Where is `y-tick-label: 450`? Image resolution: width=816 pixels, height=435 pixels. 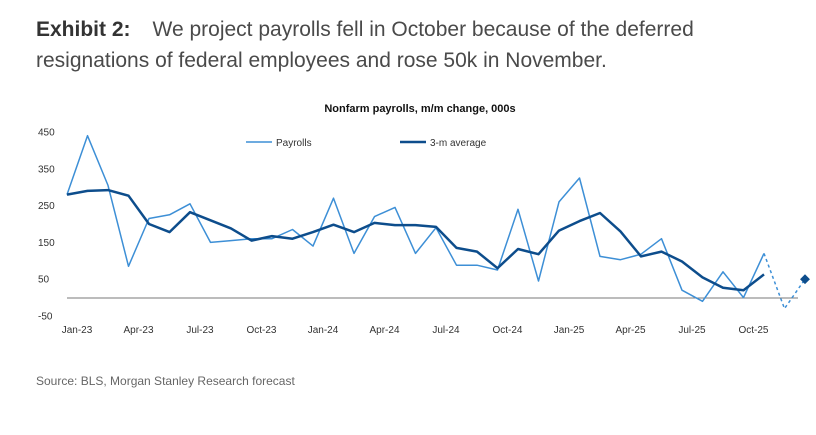 y-tick-label: 450 is located at coordinates (46, 133).